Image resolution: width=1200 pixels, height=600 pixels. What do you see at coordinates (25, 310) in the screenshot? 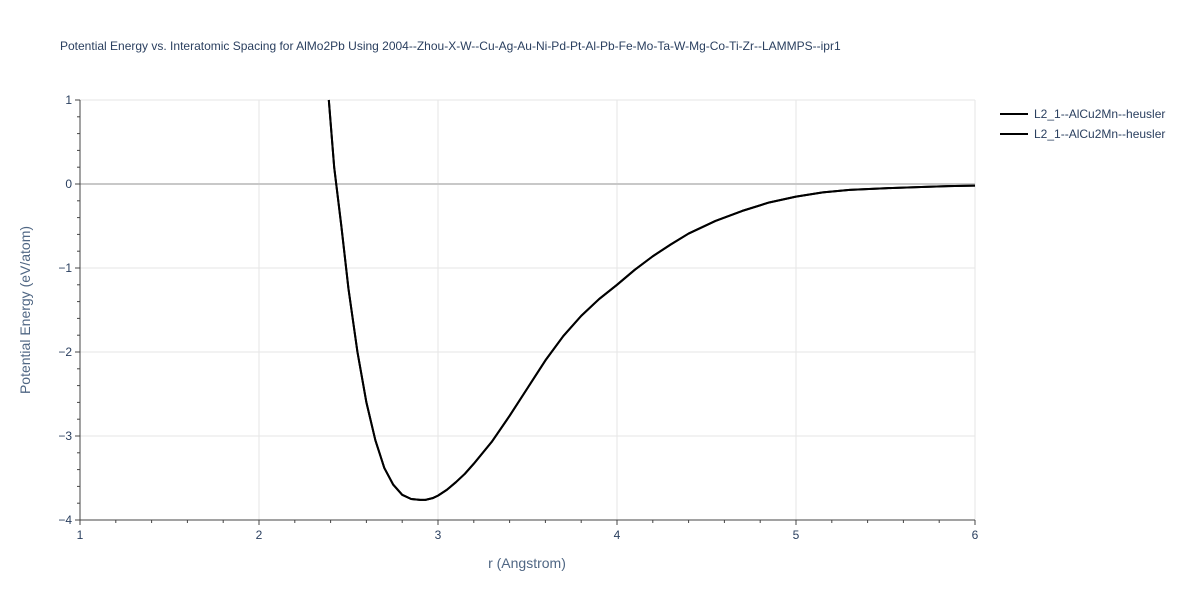
I see `y-axis-label: Potential Energy (eV/atom)` at bounding box center [25, 310].